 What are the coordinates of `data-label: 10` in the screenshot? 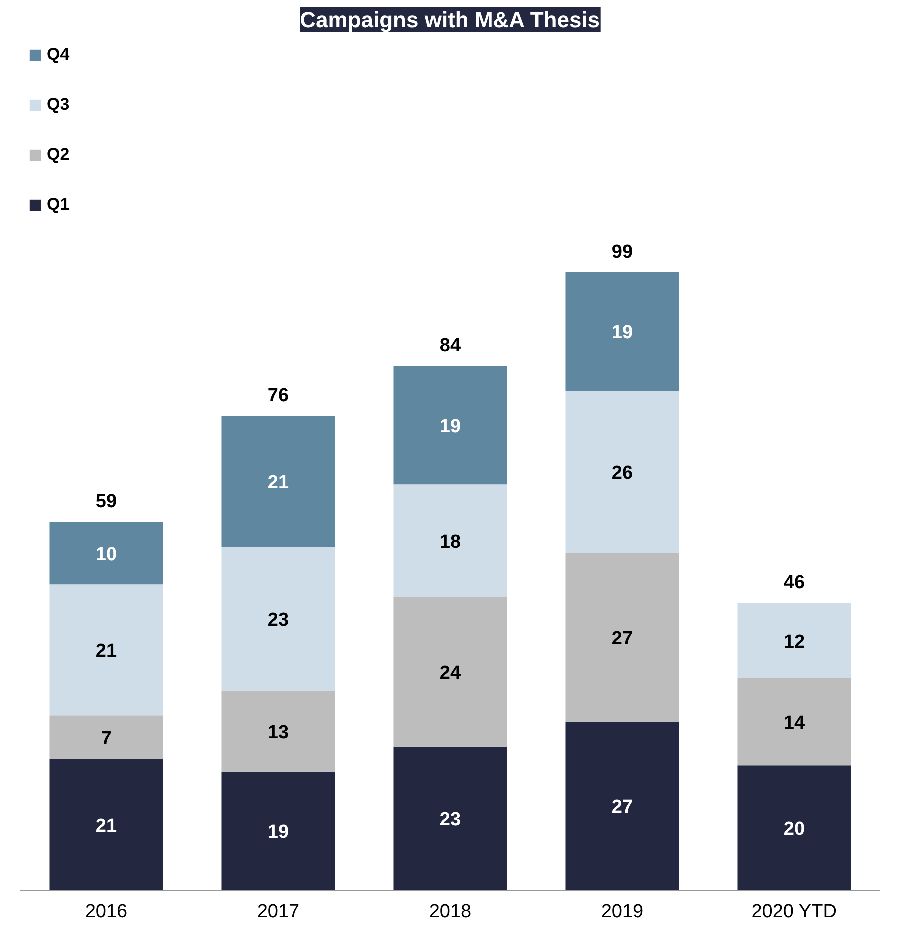 It's located at (107, 555).